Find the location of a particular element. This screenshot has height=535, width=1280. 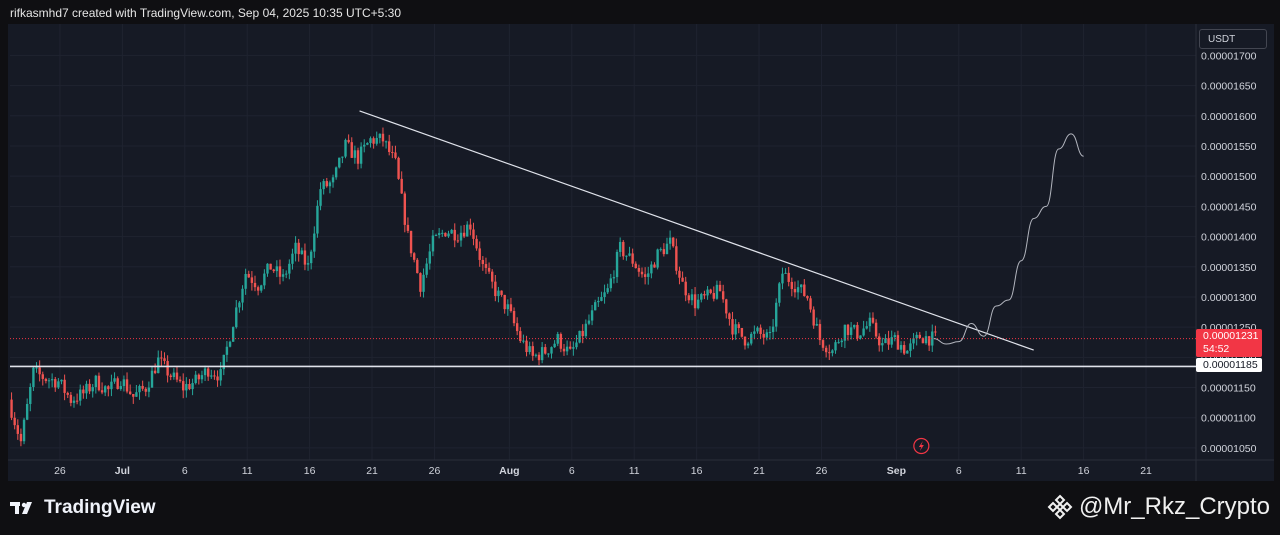

event-lightning-icon is located at coordinates (921, 446).